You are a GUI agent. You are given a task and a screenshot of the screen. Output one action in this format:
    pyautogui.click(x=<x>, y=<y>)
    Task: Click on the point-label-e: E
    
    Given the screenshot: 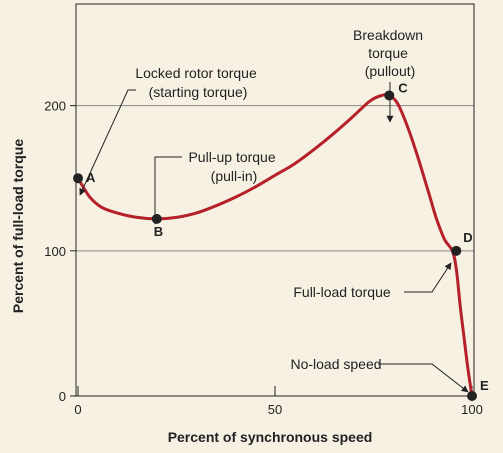 What is the action you would take?
    pyautogui.click(x=484, y=385)
    